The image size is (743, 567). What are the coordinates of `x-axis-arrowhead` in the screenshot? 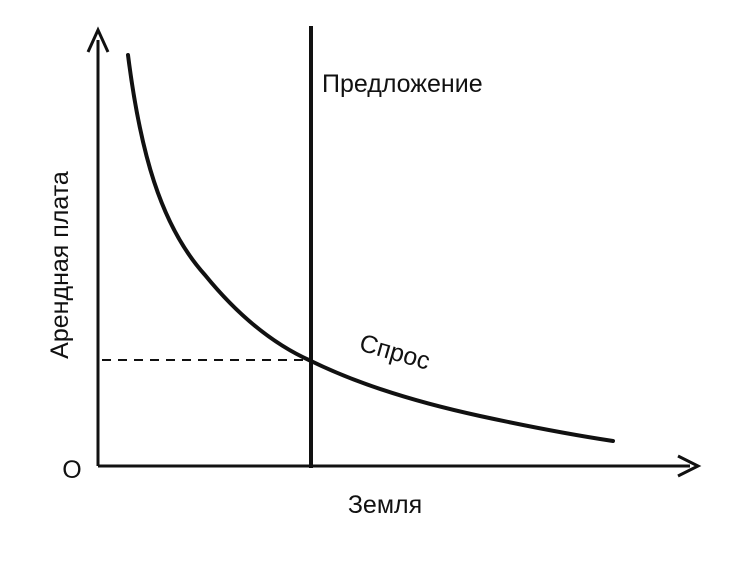 It's located at (689, 466).